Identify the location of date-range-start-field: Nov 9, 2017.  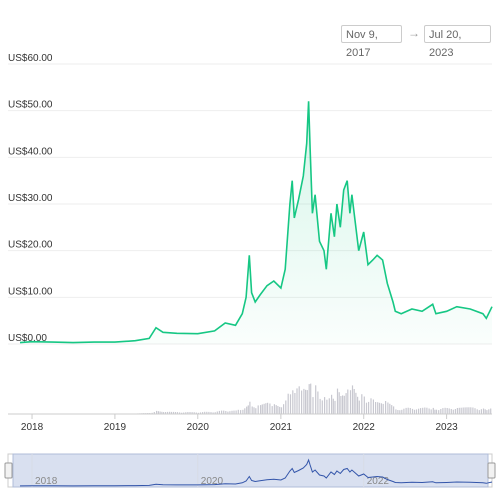
(371, 42).